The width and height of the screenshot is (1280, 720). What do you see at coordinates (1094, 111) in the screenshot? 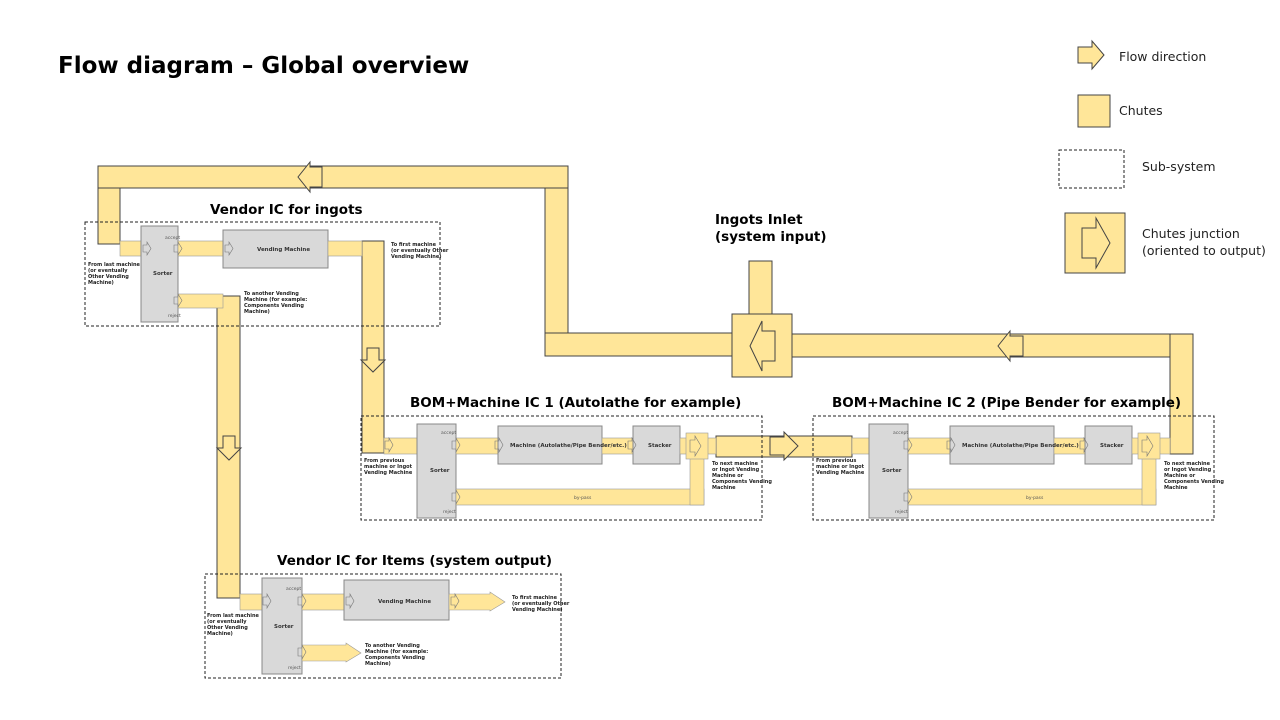
I see `chute-swatch-icon` at bounding box center [1094, 111].